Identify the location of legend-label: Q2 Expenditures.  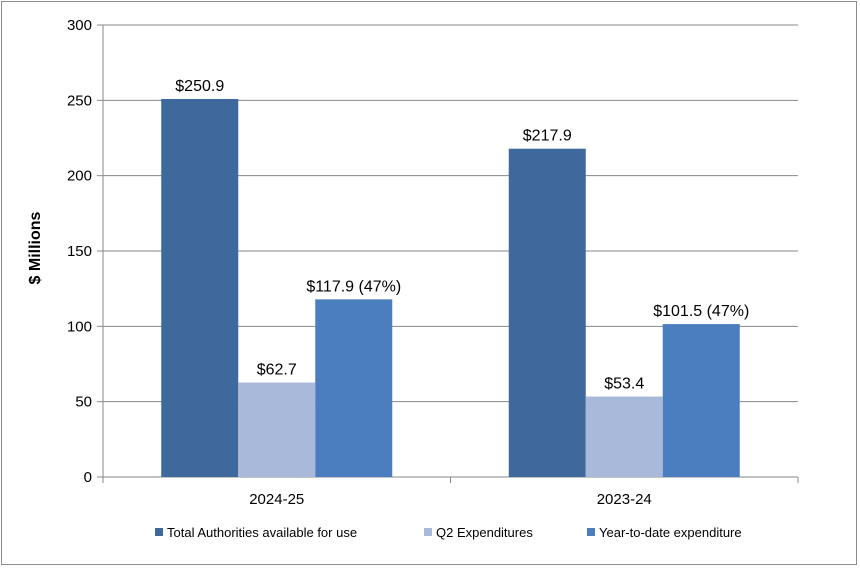
(484, 532).